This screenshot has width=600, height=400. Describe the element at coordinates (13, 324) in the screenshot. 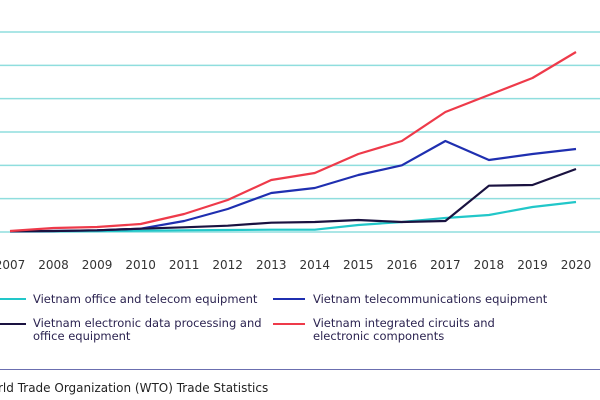

I see `legend-swatch-data-processing` at that location.